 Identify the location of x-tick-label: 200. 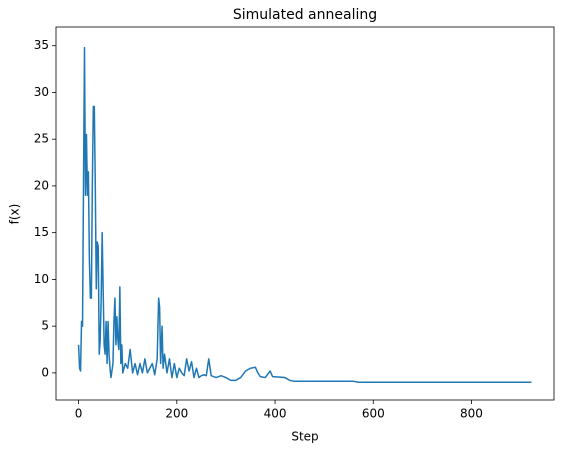
(176, 414).